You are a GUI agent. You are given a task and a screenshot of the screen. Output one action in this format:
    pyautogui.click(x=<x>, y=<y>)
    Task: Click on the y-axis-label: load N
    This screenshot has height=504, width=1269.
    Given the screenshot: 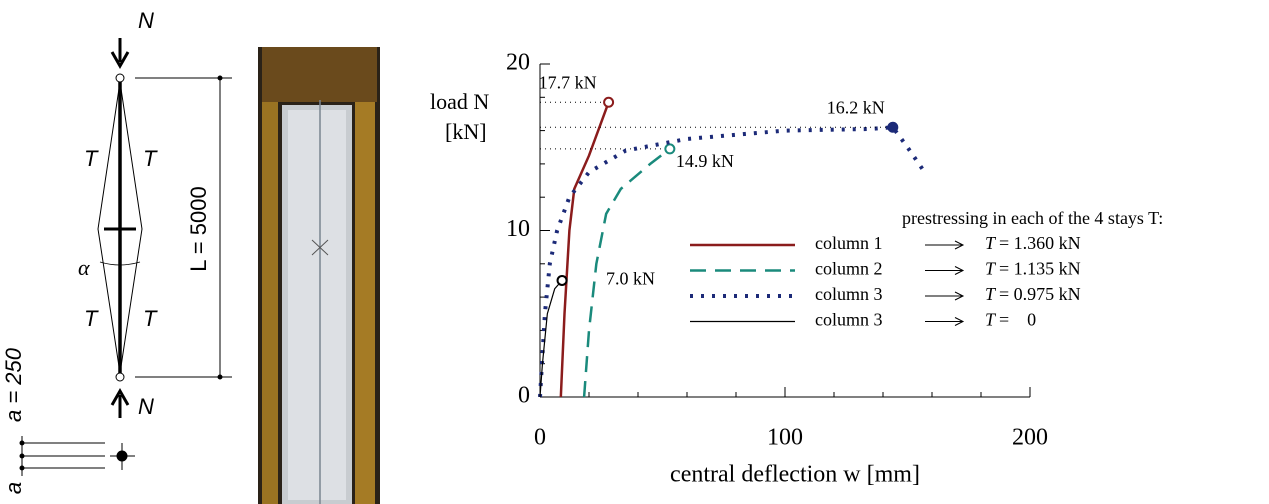 What is the action you would take?
    pyautogui.click(x=459, y=101)
    